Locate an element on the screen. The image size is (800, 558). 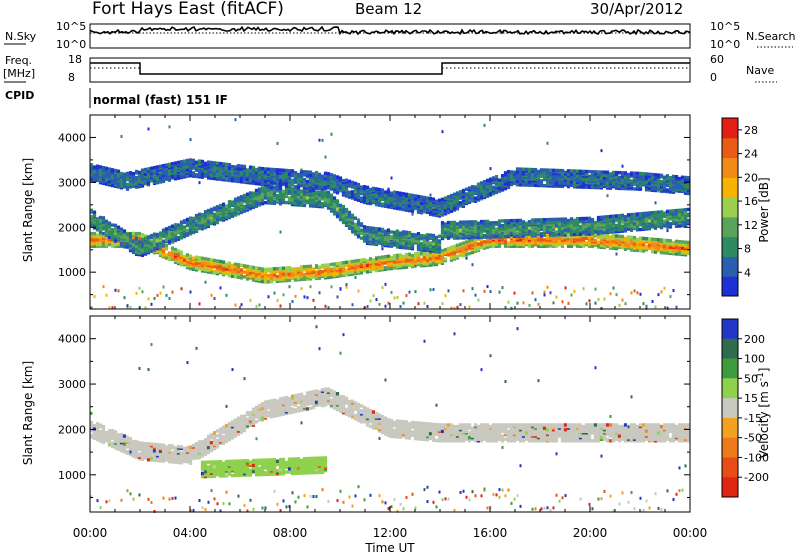
nsearch-label: N.Search is located at coordinates (771, 36).